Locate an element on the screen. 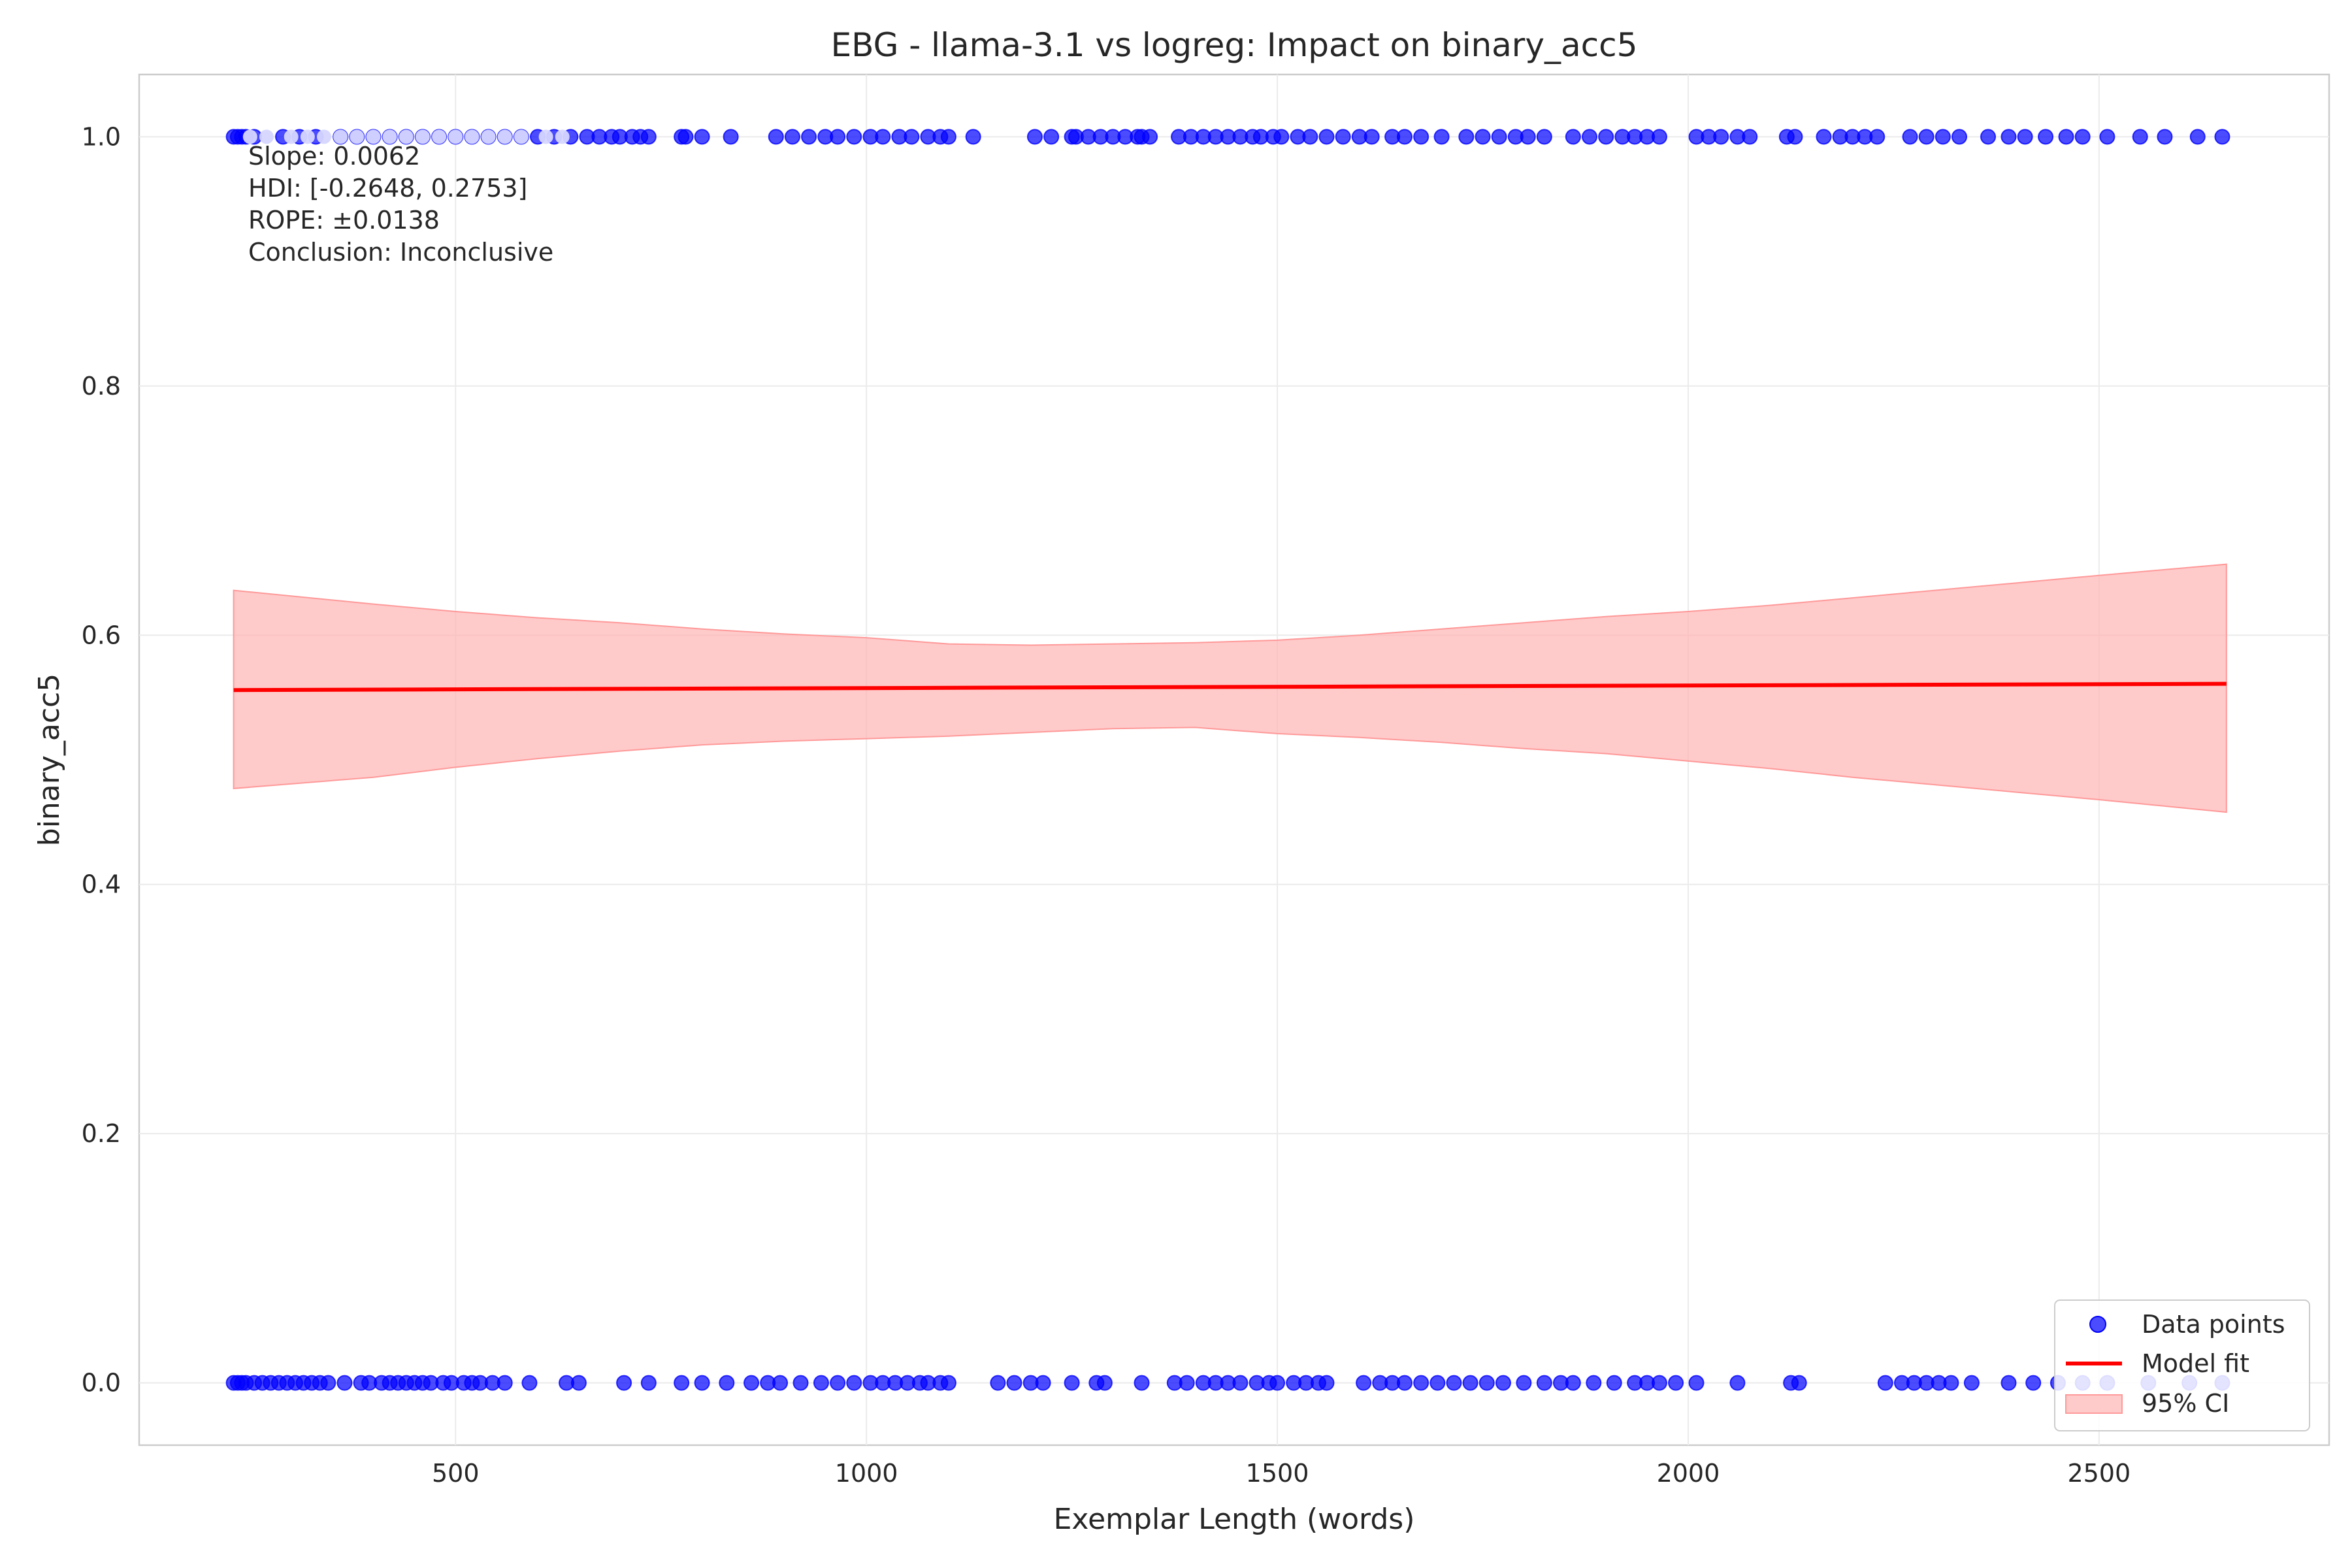 The image size is (2352, 1568). fit-layer is located at coordinates (1230, 687).